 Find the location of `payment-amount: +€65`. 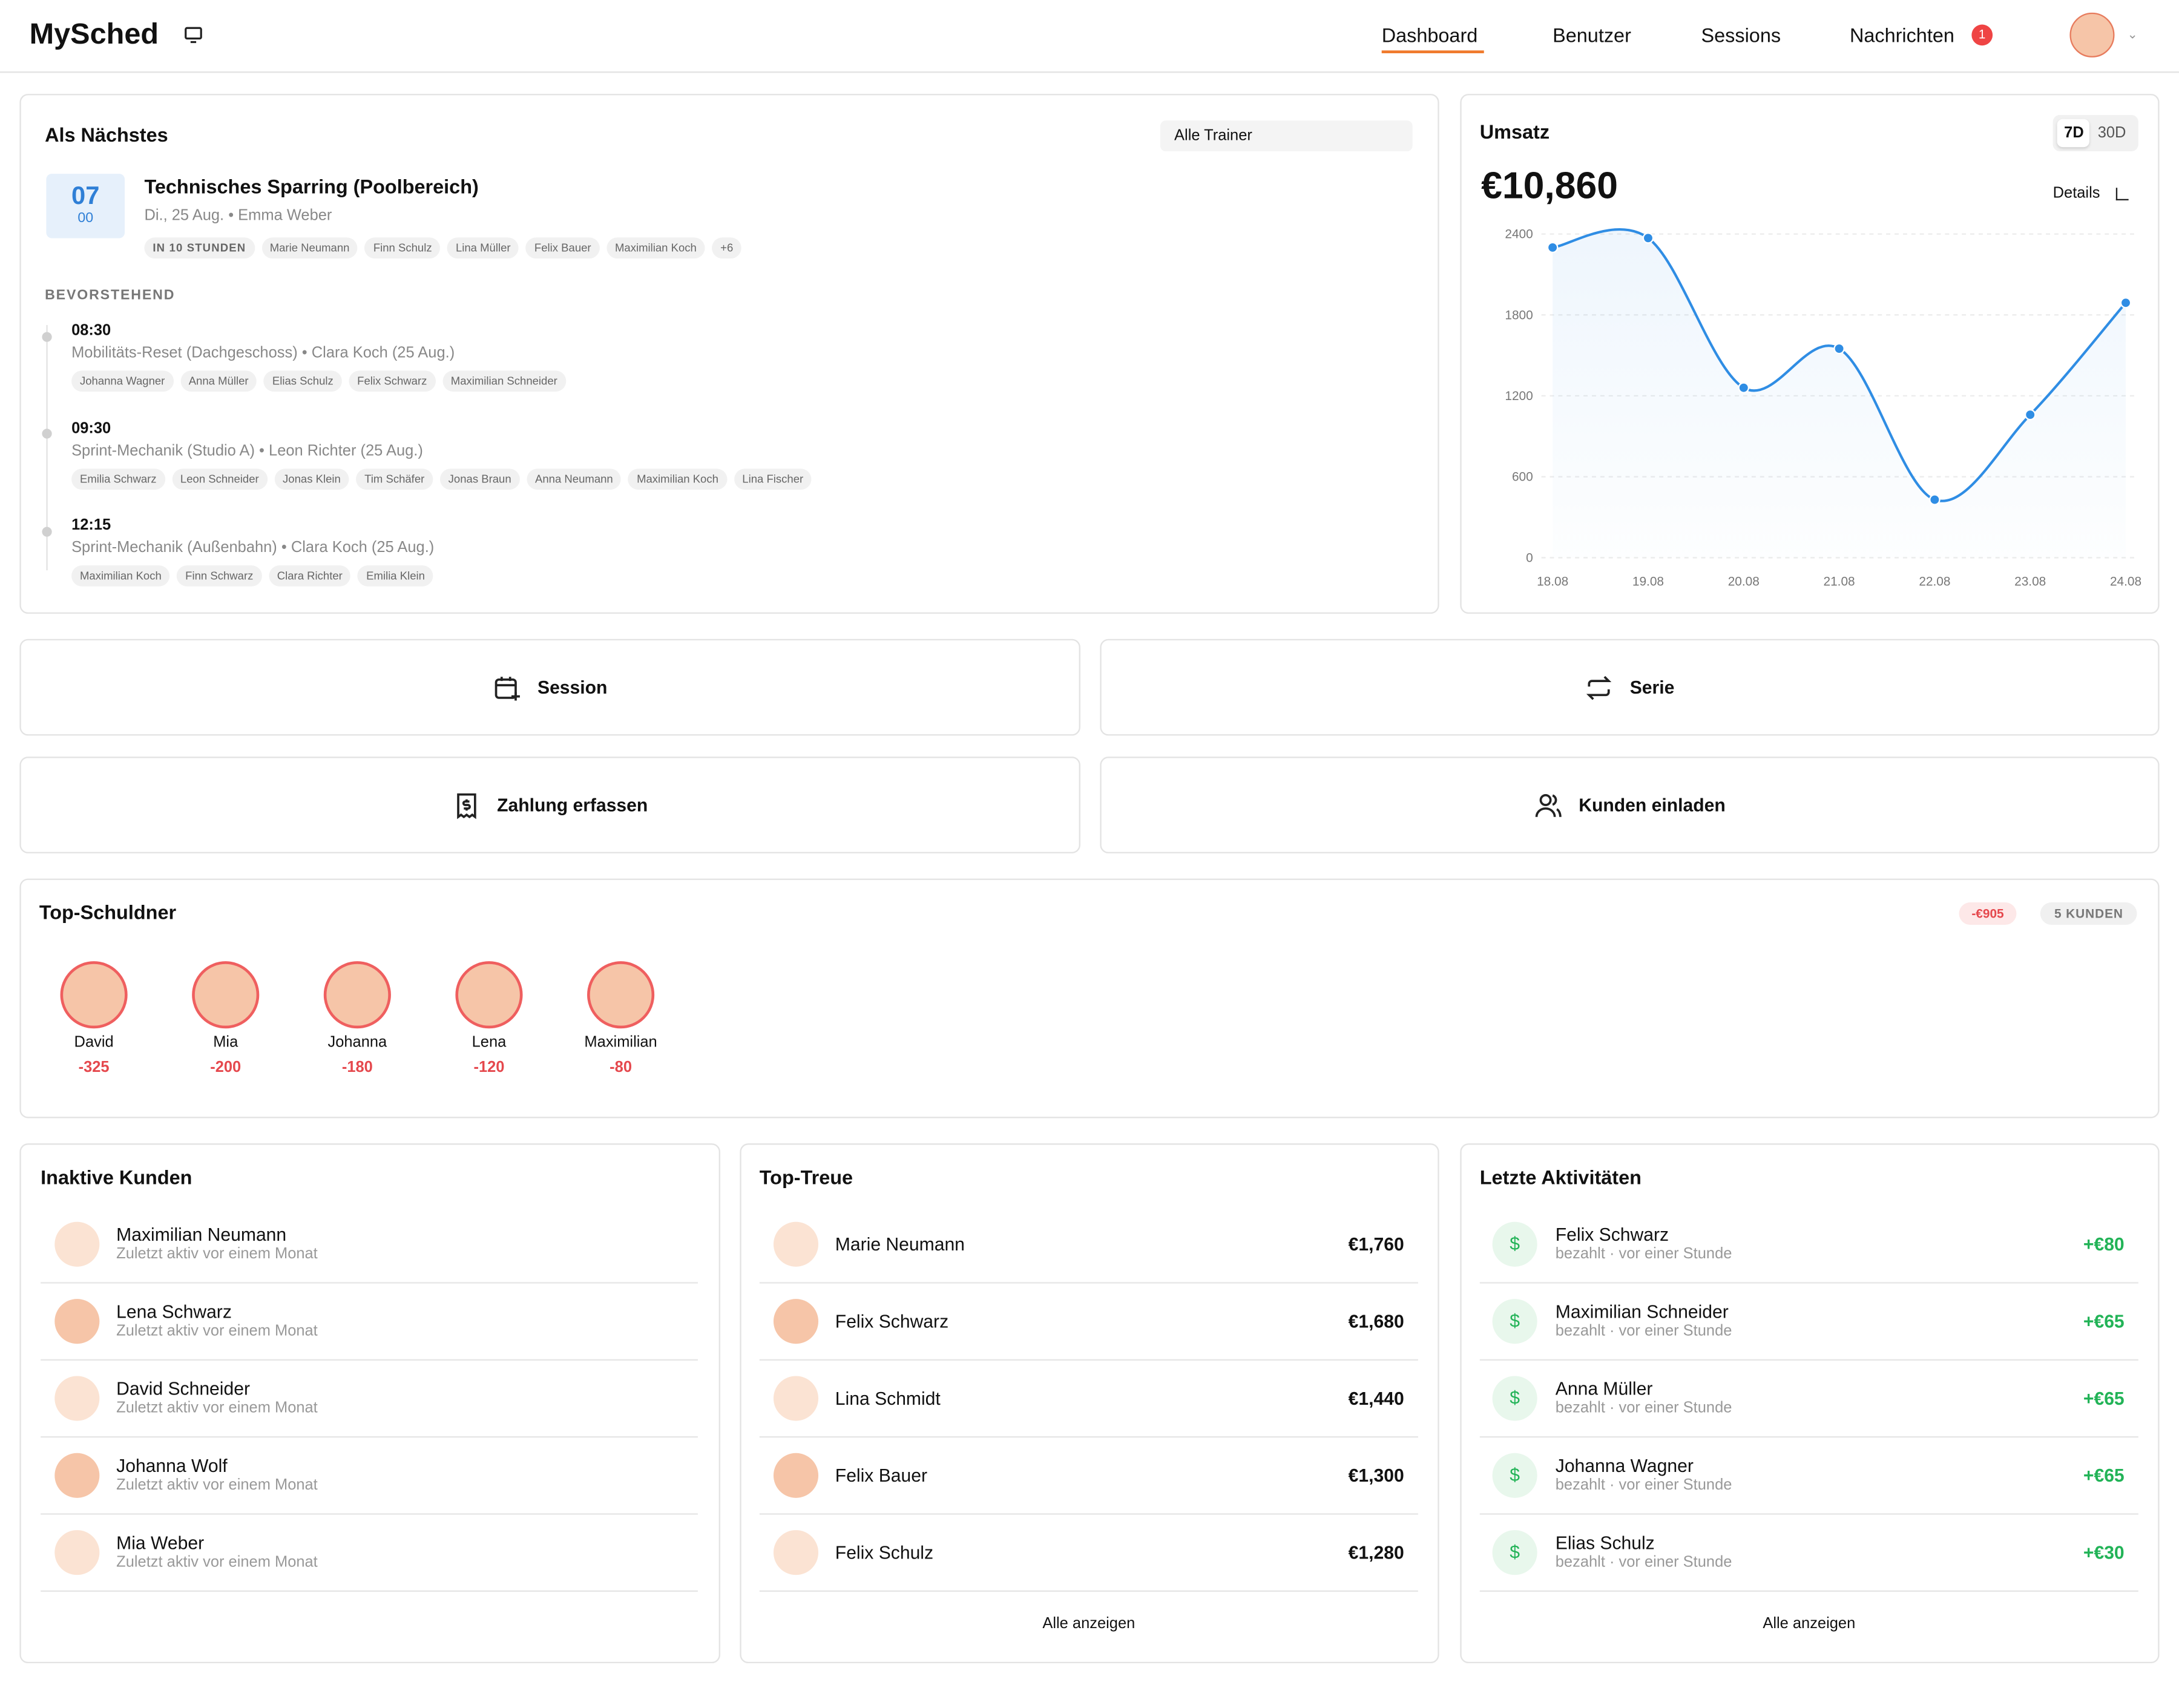

payment-amount: +€65 is located at coordinates (2104, 1398).